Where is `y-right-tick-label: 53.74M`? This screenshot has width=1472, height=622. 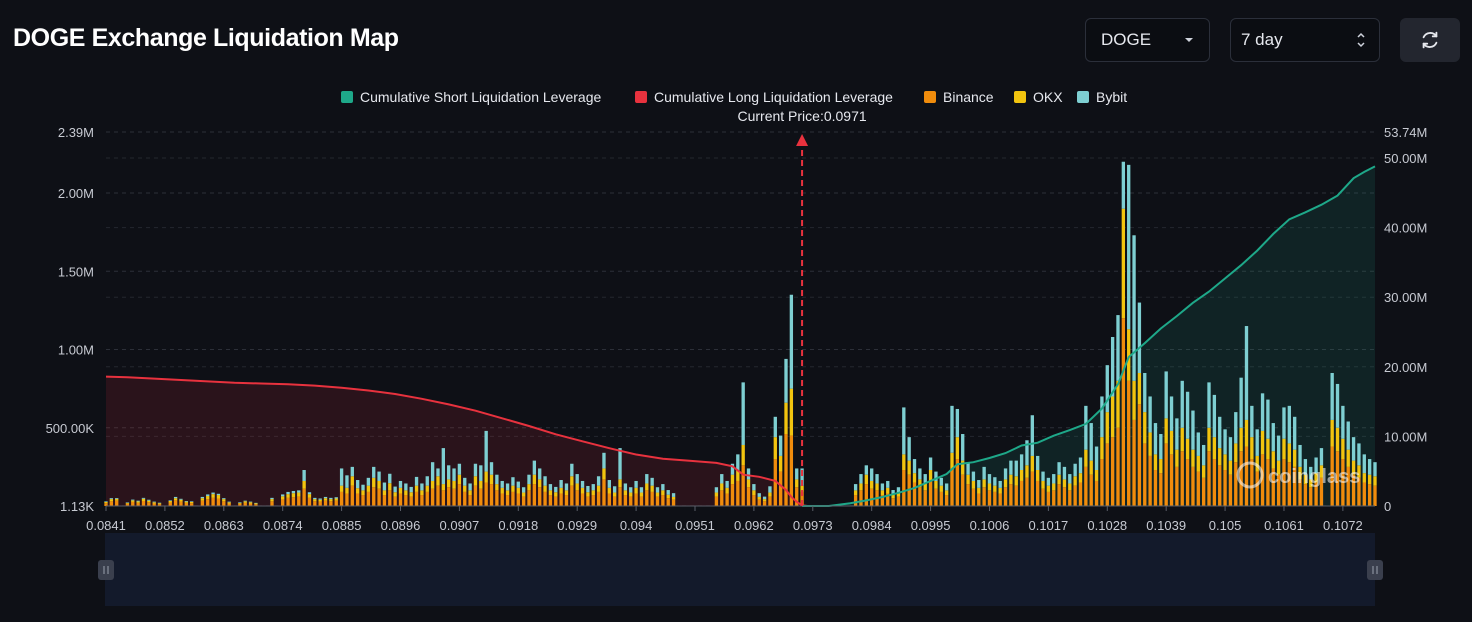
y-right-tick-label: 53.74M is located at coordinates (1405, 132).